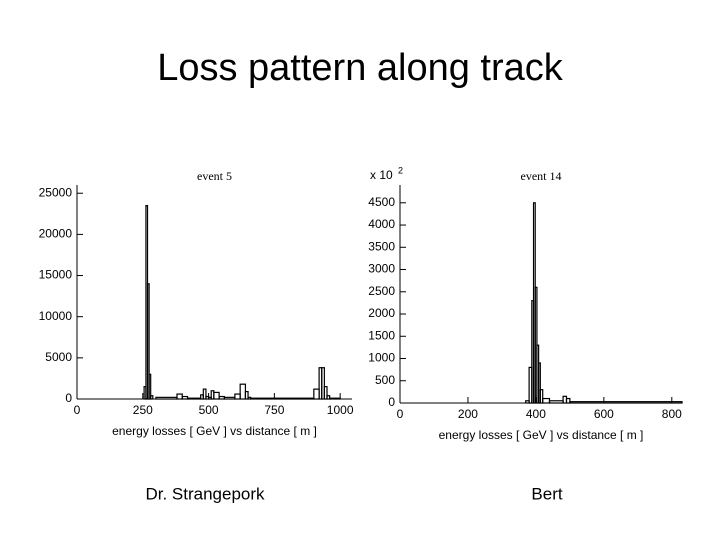 This screenshot has height=540, width=720. Describe the element at coordinates (56, 192) in the screenshot. I see `y-tick-label: 25000` at that location.